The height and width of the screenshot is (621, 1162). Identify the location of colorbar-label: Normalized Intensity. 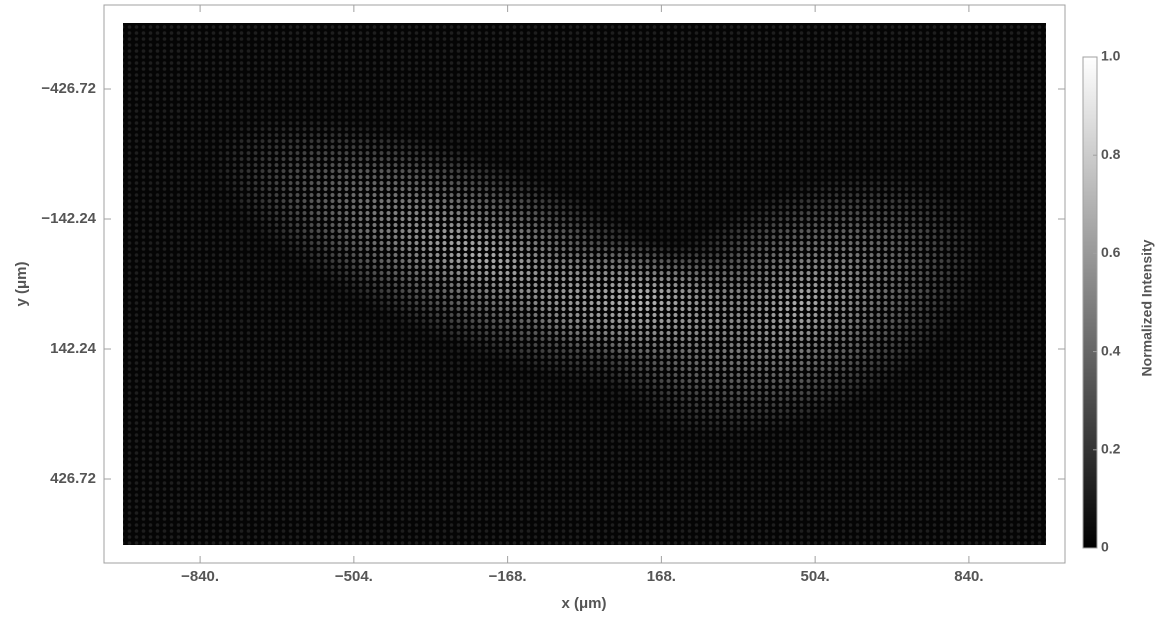
(1147, 307).